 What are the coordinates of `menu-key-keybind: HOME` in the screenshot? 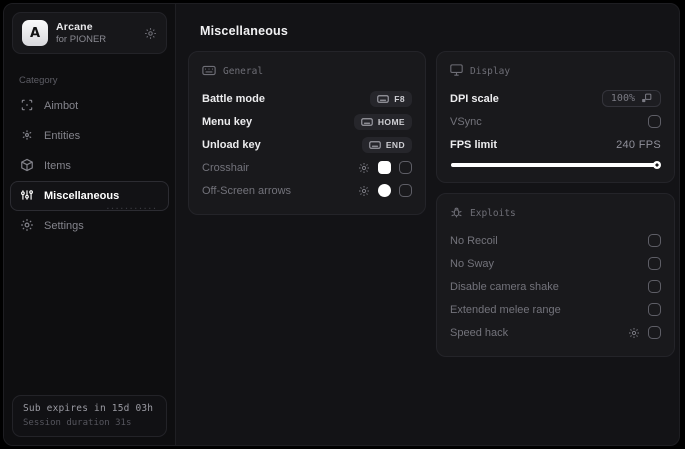 It's located at (382, 121).